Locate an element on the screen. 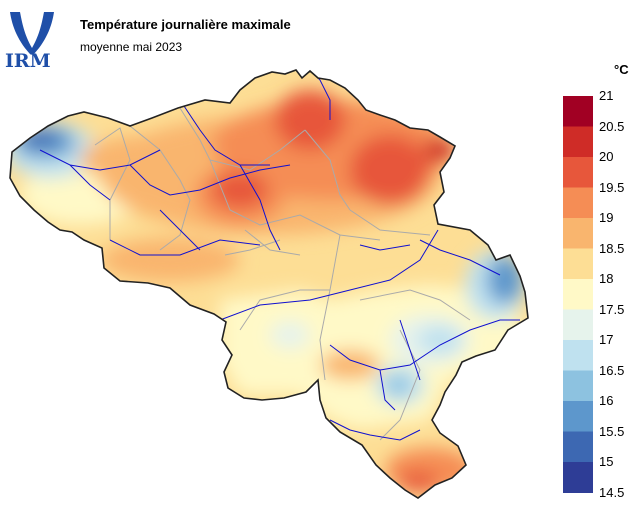  zone-16-east is located at coordinates (505, 280).